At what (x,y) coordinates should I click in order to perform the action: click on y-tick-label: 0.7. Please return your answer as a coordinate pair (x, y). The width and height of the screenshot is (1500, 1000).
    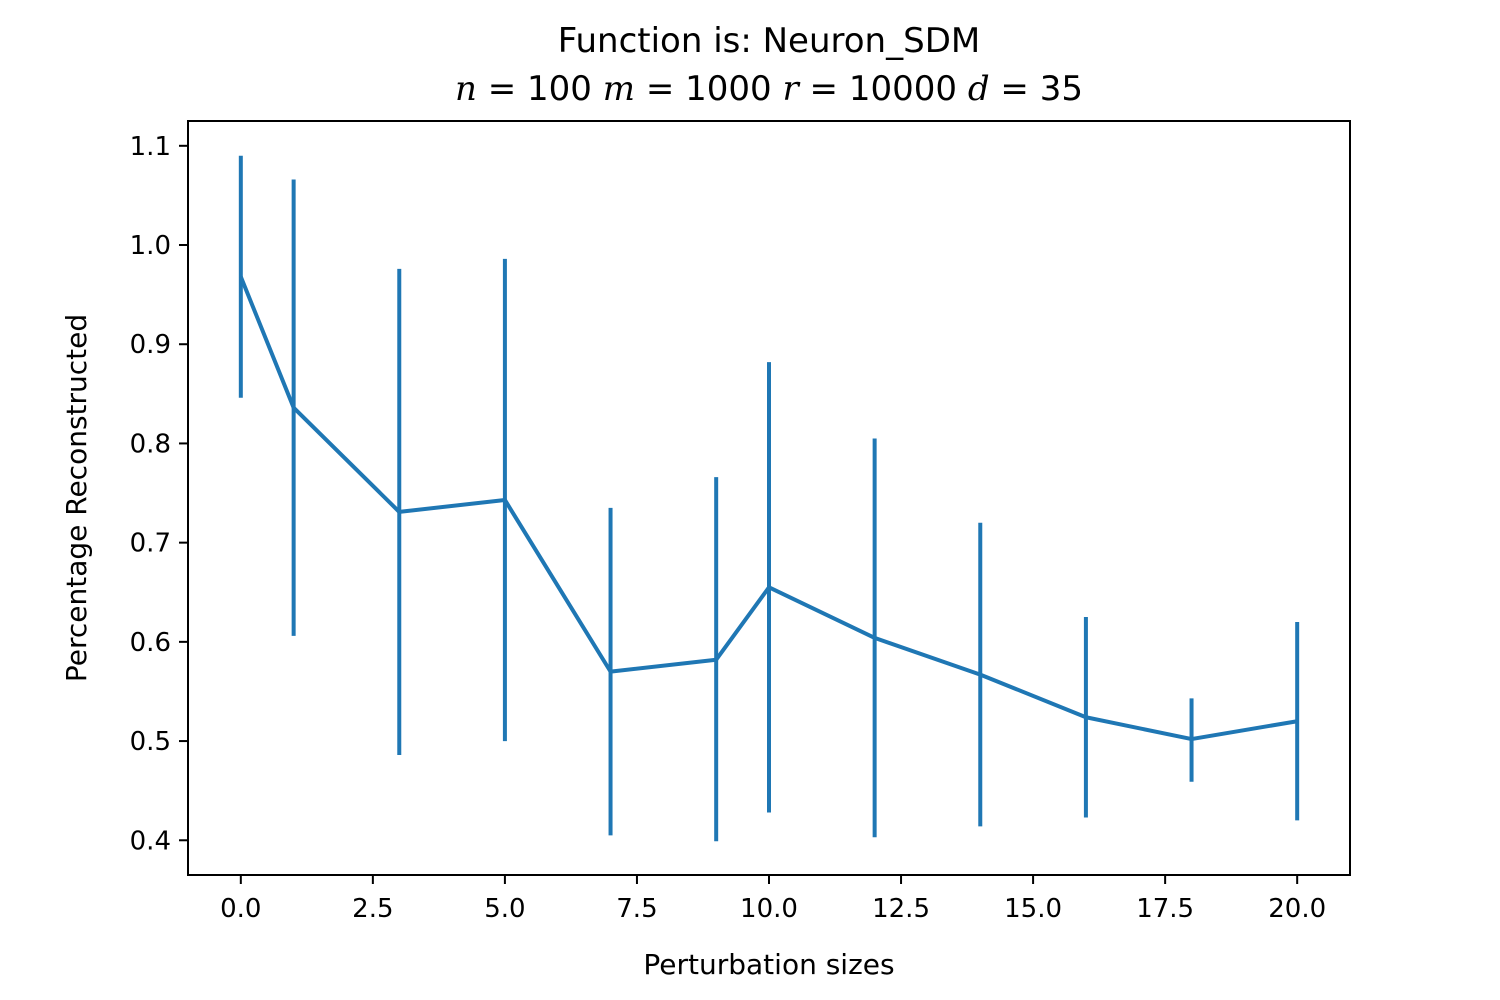
    Looking at the image, I should click on (150, 544).